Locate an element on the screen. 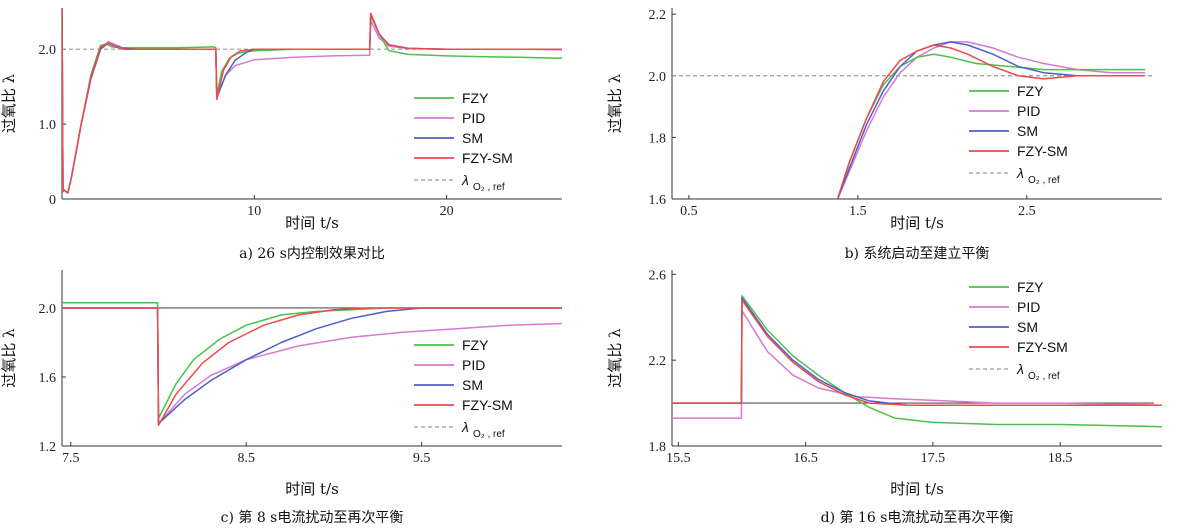 This screenshot has height=531, width=1200. y-tick-label: 2.6 is located at coordinates (658, 275).